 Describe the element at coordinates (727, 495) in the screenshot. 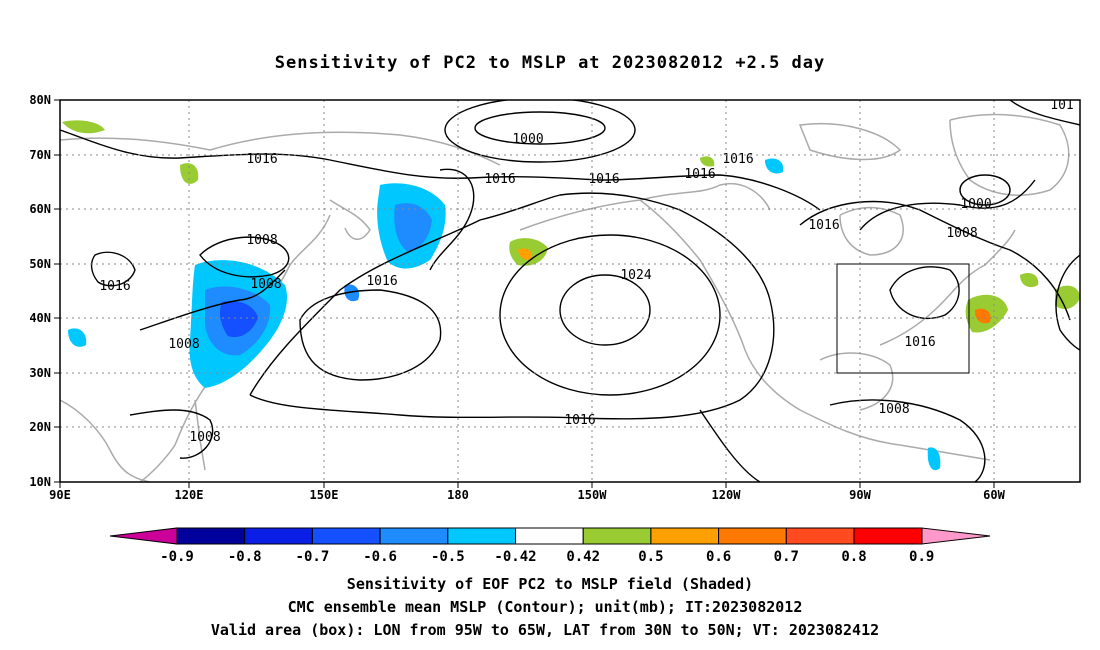

I see `lon-tick-label: 120W` at that location.